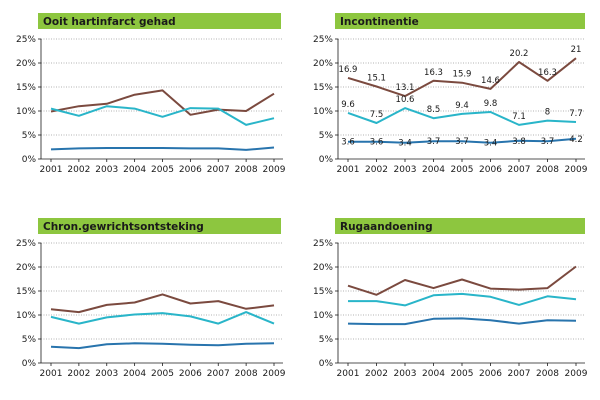 This screenshot has height=400, width=600. Describe the element at coordinates (576, 114) in the screenshot. I see `data-label: 7.7` at that location.